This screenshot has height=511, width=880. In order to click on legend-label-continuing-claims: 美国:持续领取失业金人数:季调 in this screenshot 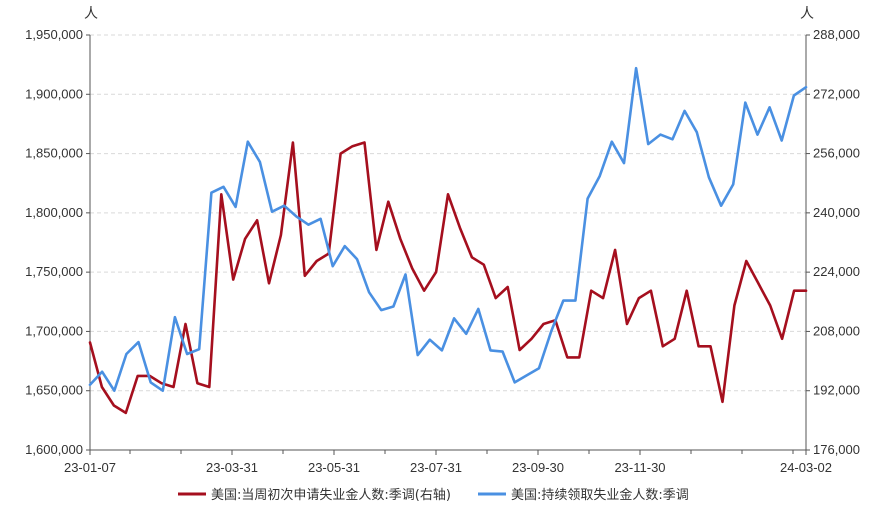, I will do `click(600, 495)`.